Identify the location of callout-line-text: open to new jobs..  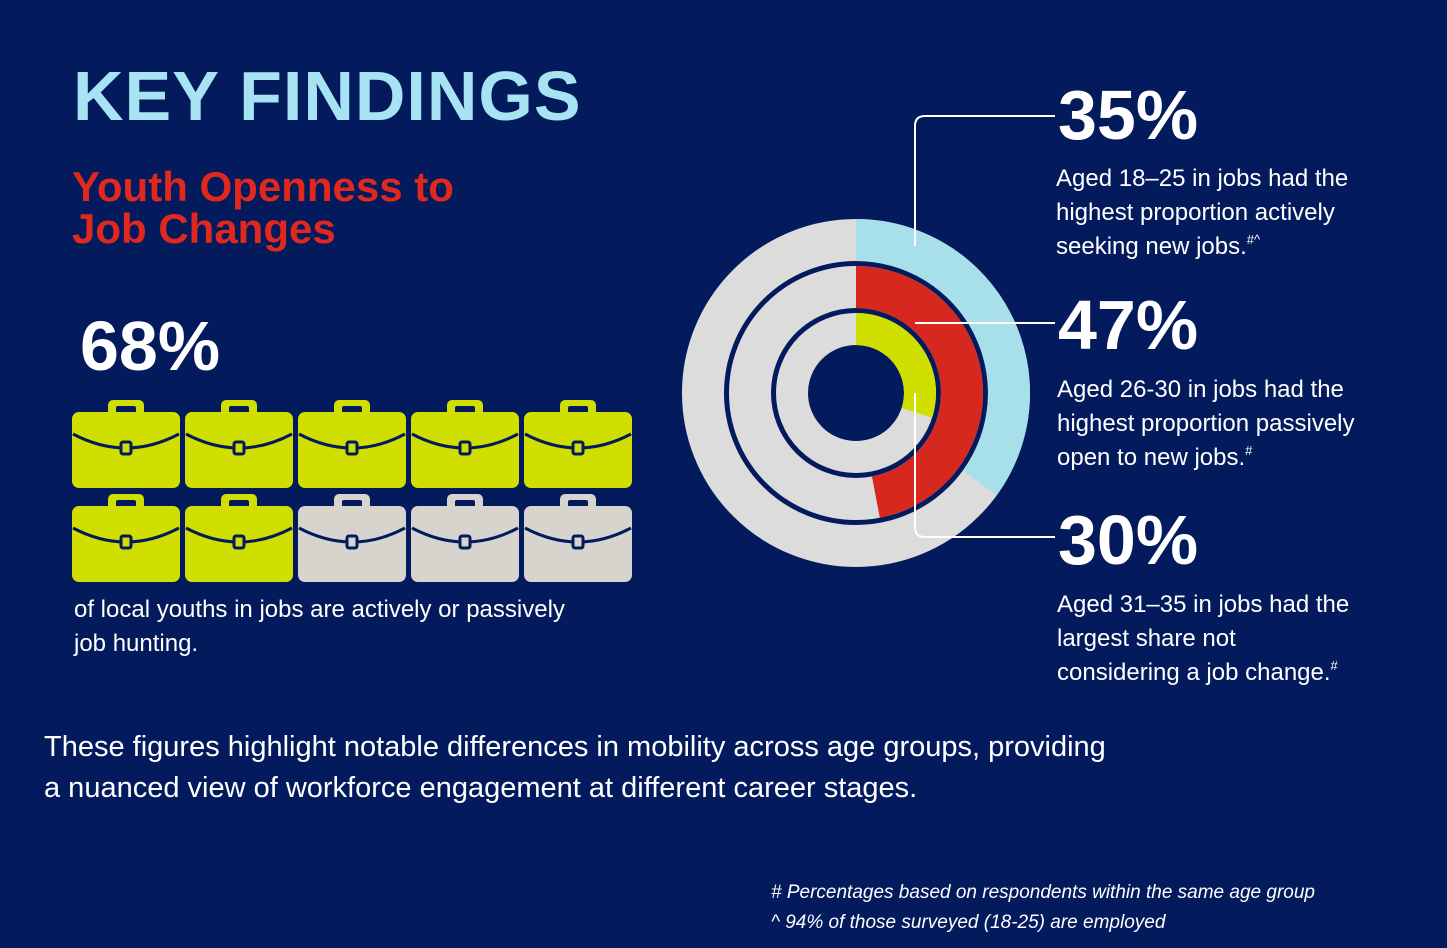
(1151, 457).